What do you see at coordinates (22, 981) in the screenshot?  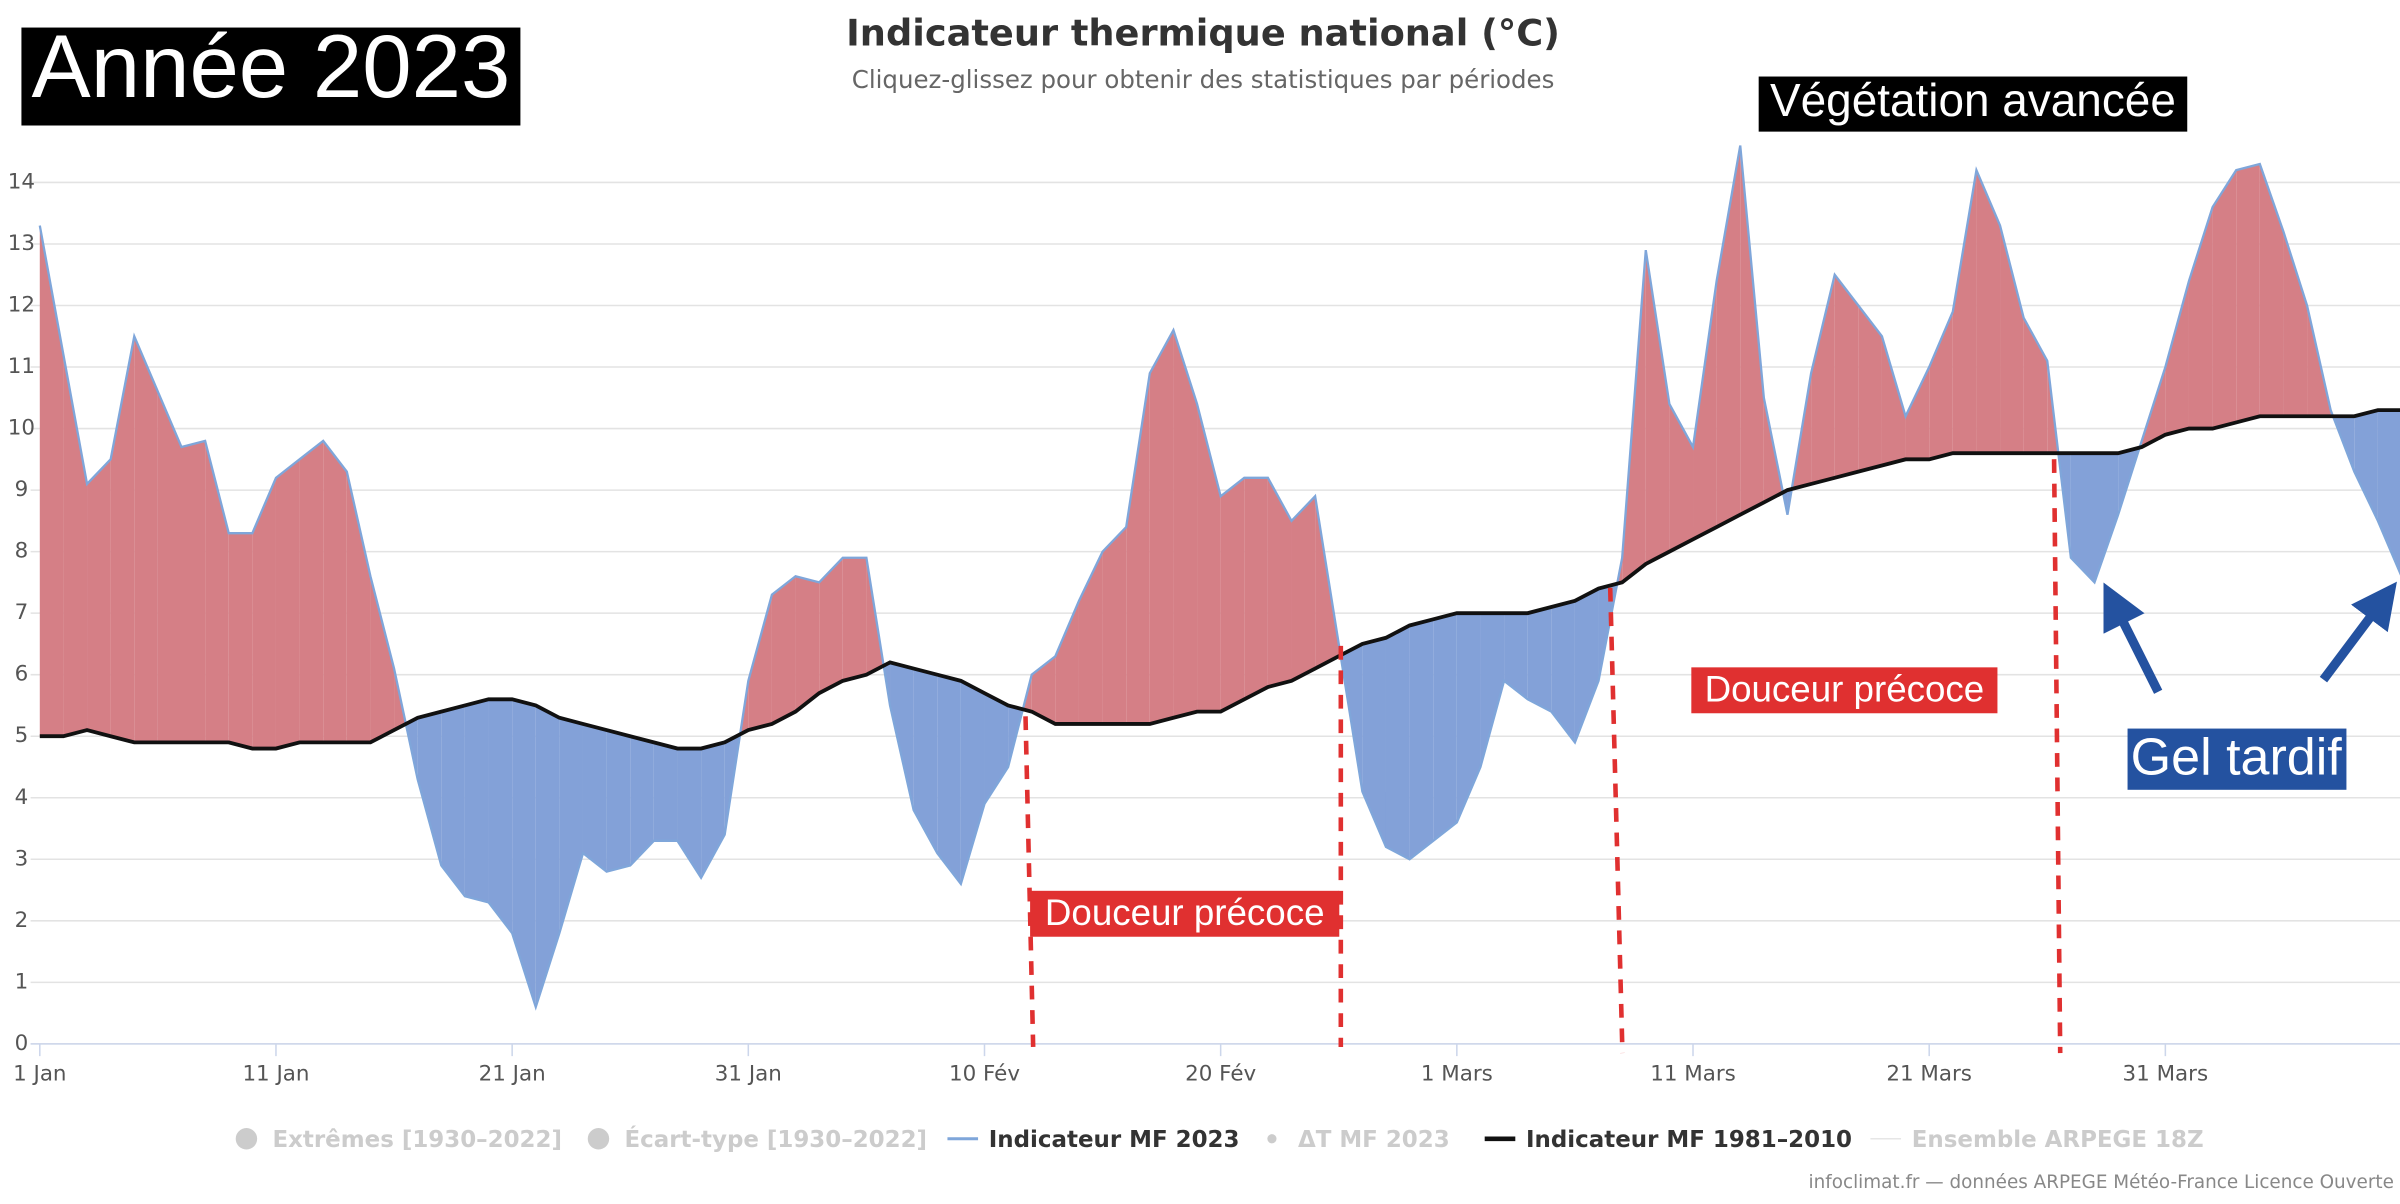 I see `y-tick-label: 1` at bounding box center [22, 981].